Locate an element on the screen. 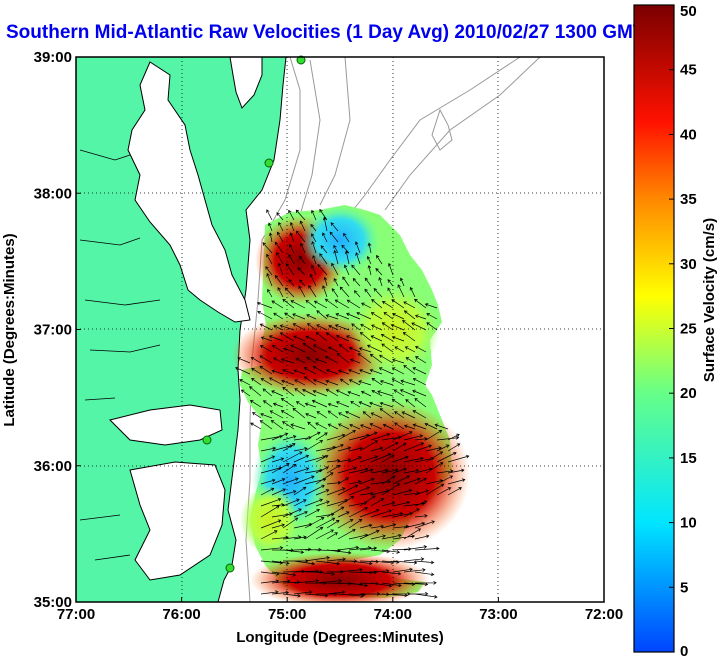 The image size is (724, 659). rivers is located at coordinates (120, 355).